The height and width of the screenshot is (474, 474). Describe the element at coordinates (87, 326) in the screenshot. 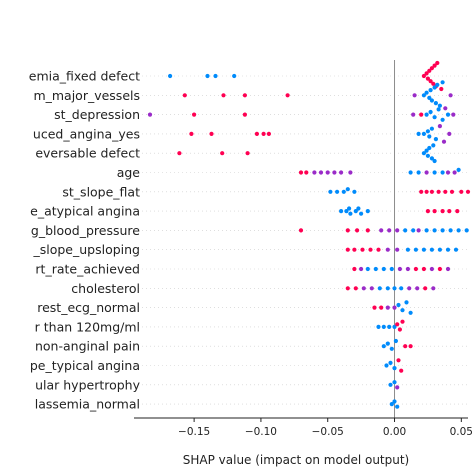

I see `feature-label: r than 120mg/ml` at that location.